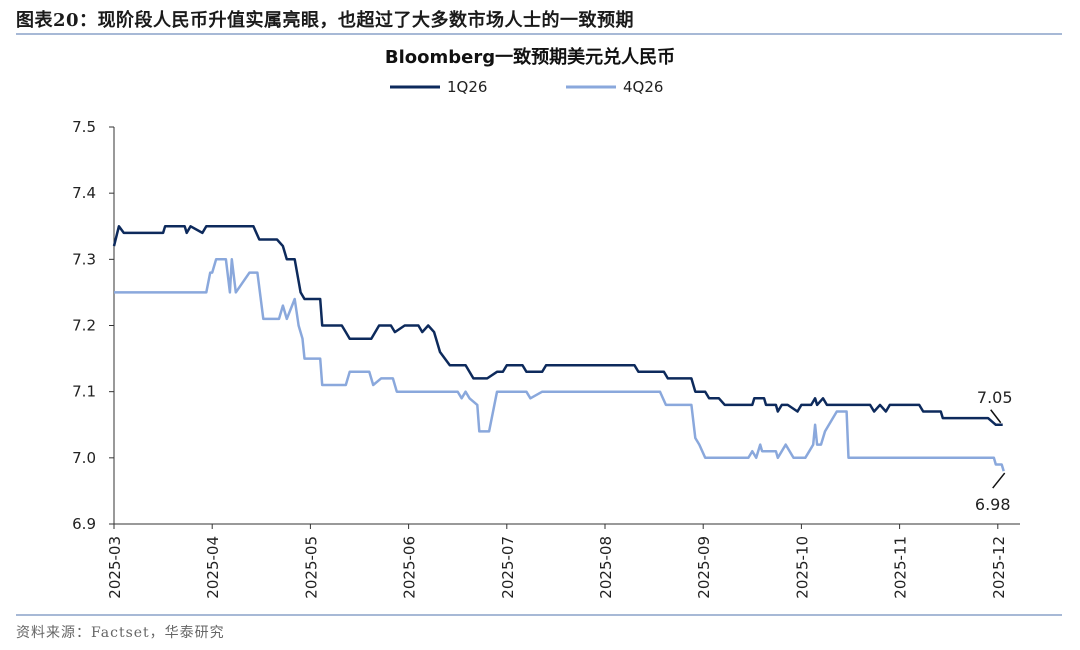 The width and height of the screenshot is (1080, 650). I want to click on x-tick-label: 2025-04, so click(213, 567).